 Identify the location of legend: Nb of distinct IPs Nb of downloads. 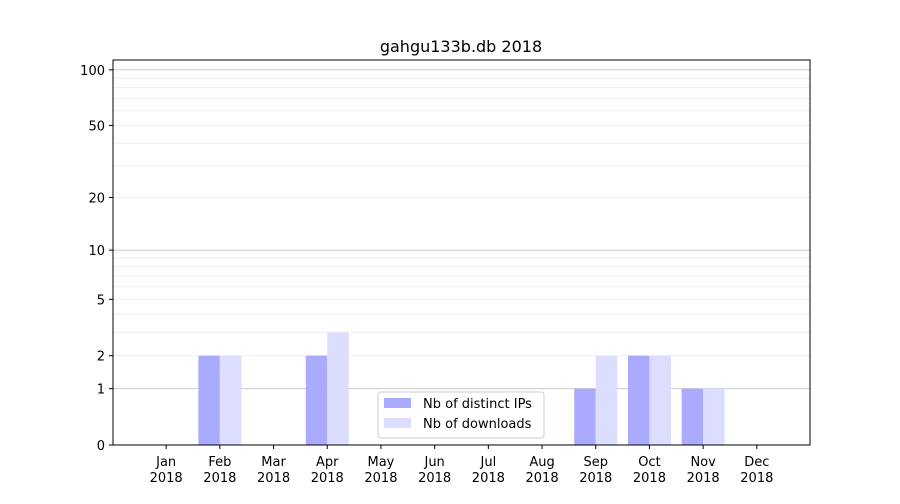
(461, 415).